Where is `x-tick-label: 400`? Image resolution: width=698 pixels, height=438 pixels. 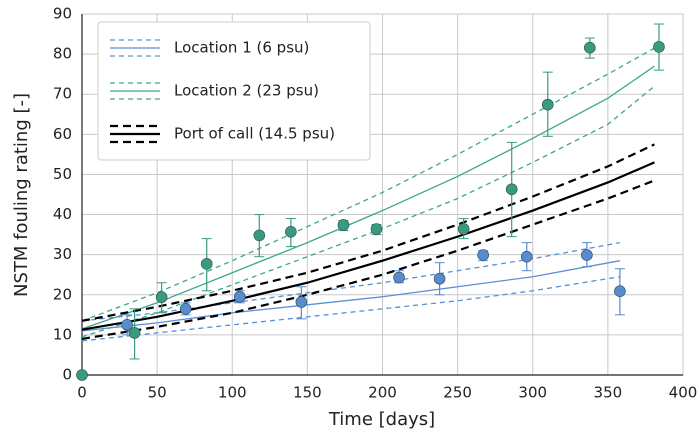 x-tick-label: 400 is located at coordinates (683, 393).